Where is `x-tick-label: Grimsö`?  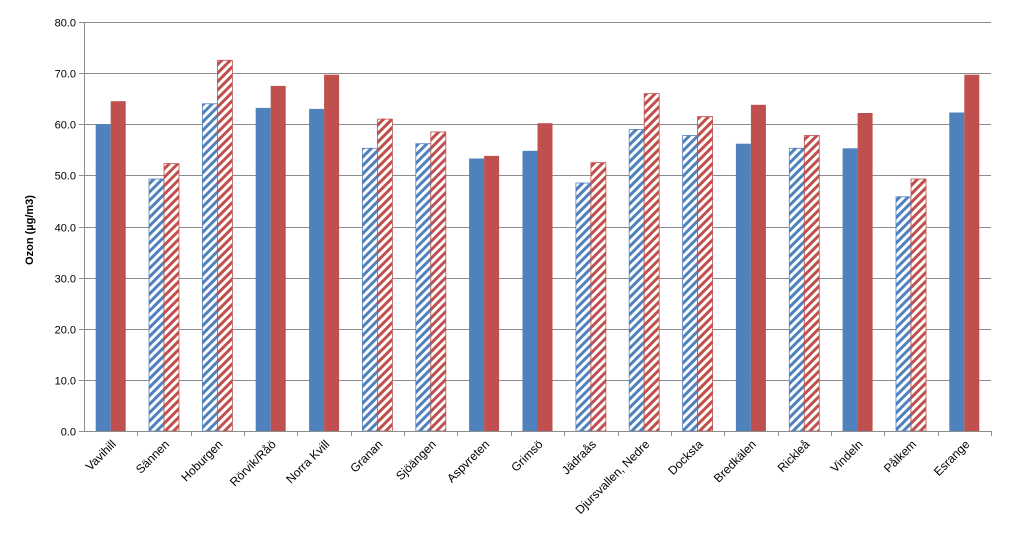
x-tick-label: Grimsö is located at coordinates (526, 455).